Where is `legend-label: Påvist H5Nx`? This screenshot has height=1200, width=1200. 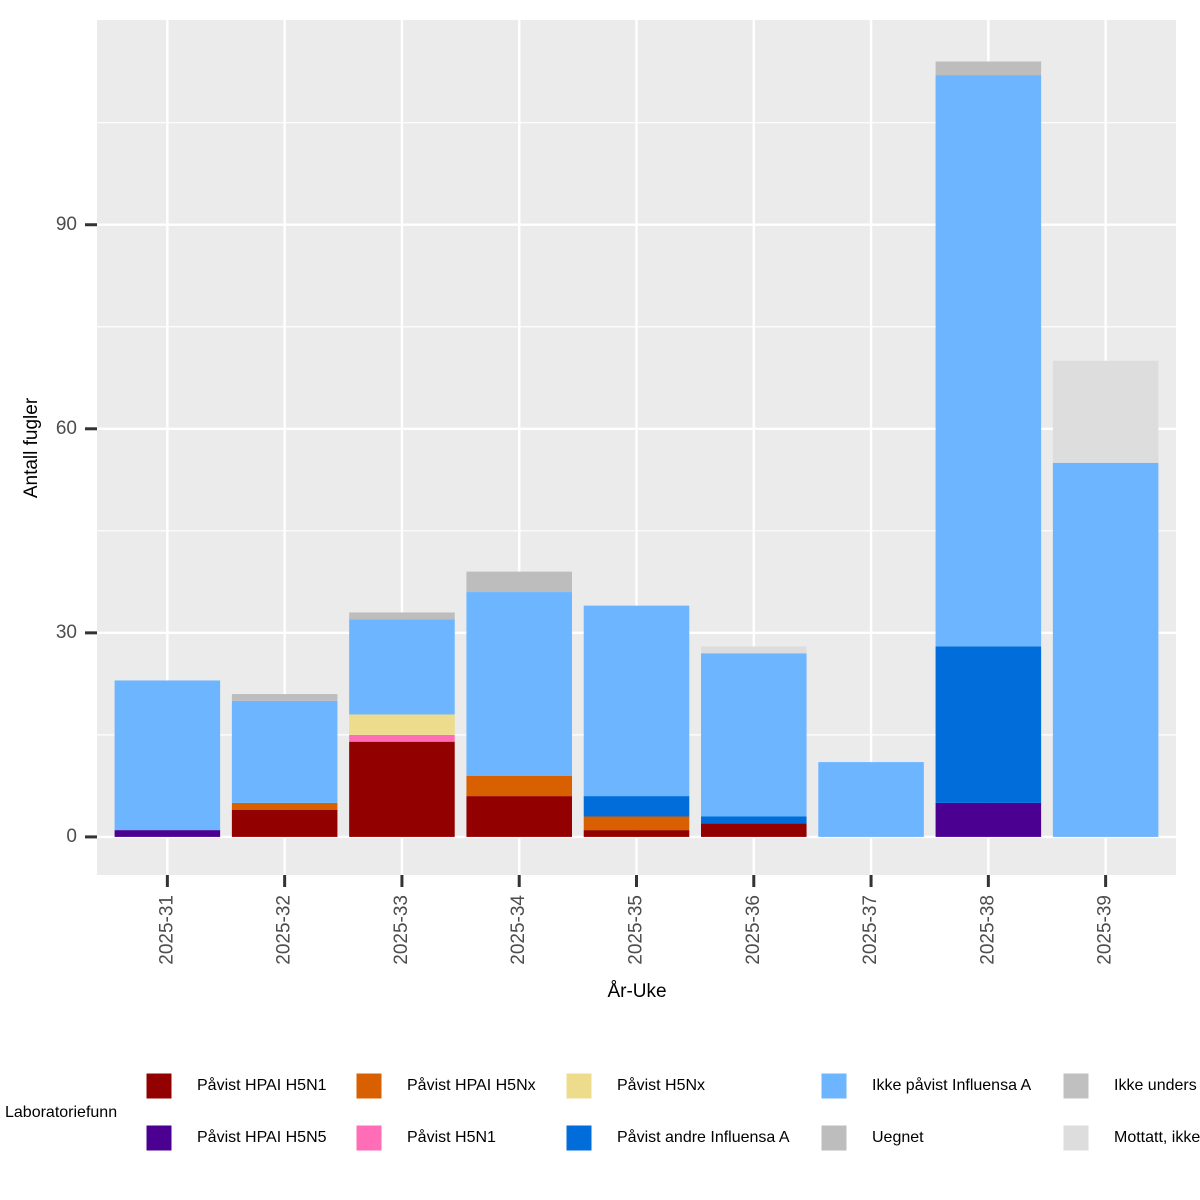 legend-label: Påvist H5Nx is located at coordinates (661, 1085).